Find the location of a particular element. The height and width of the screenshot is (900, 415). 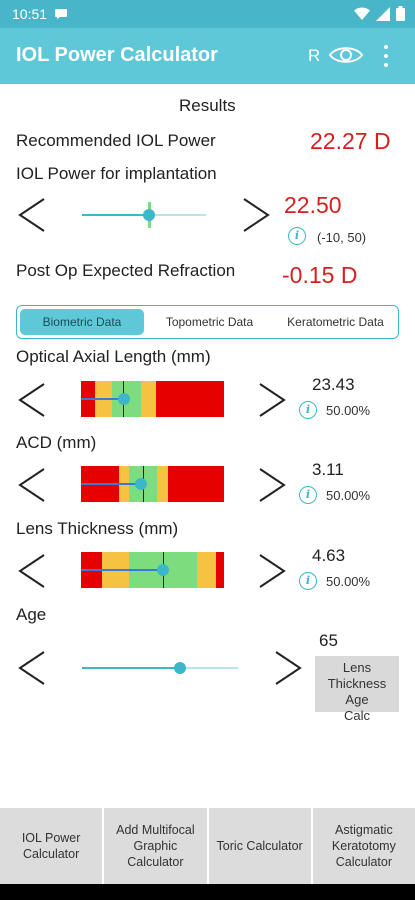

lens-thickness-value: 4.63 is located at coordinates (329, 555).